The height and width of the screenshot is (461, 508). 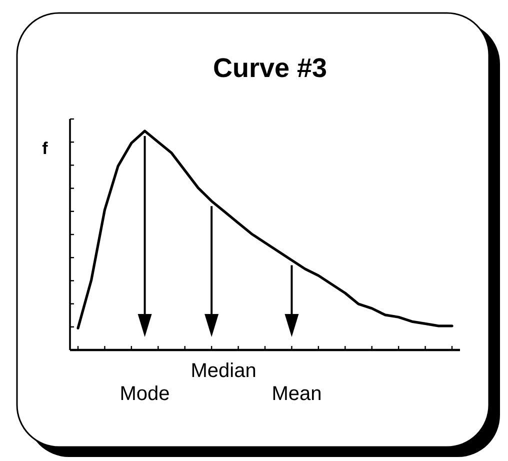 What do you see at coordinates (45, 148) in the screenshot?
I see `y-axis-title: f` at bounding box center [45, 148].